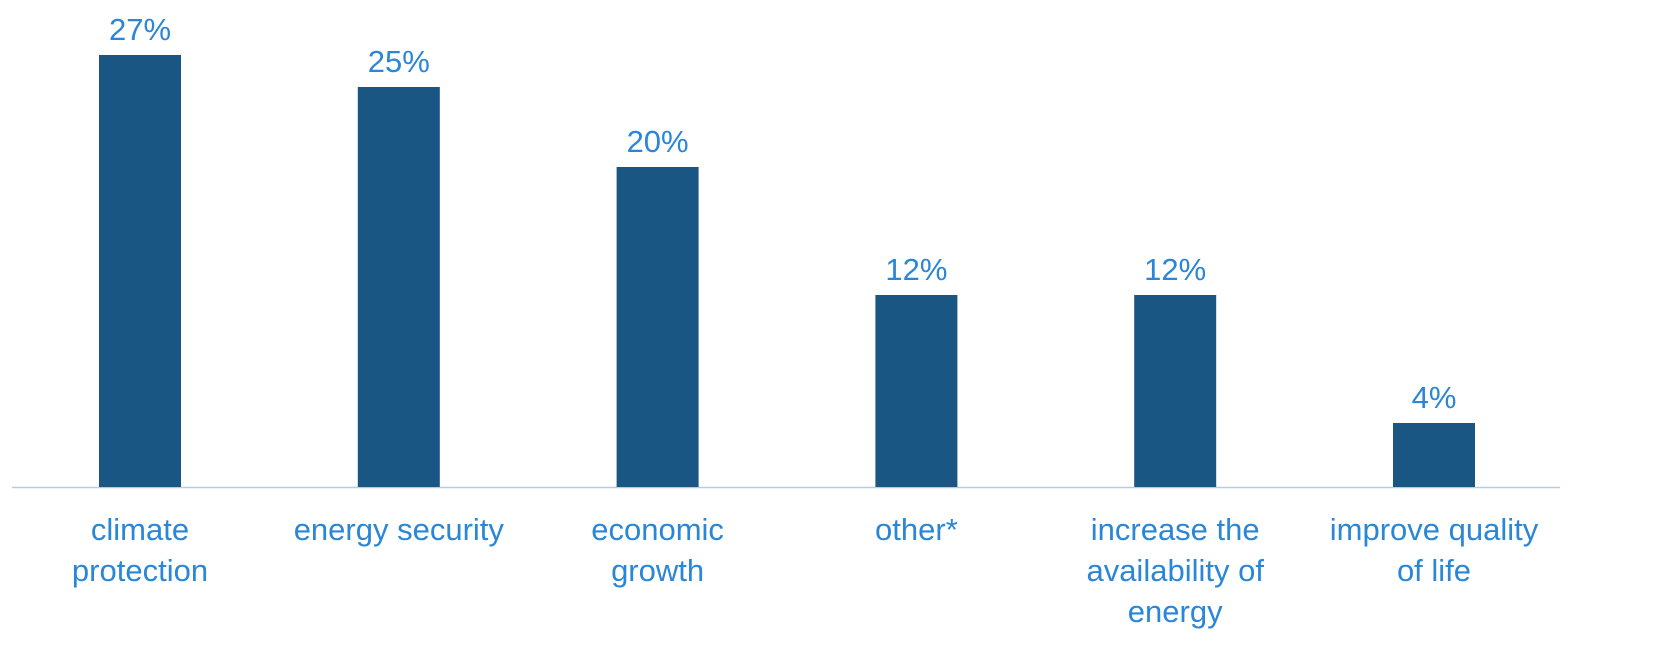 Image resolution: width=1671 pixels, height=668 pixels. Describe the element at coordinates (916, 269) in the screenshot. I see `bar-value-label-3: 12%` at that location.